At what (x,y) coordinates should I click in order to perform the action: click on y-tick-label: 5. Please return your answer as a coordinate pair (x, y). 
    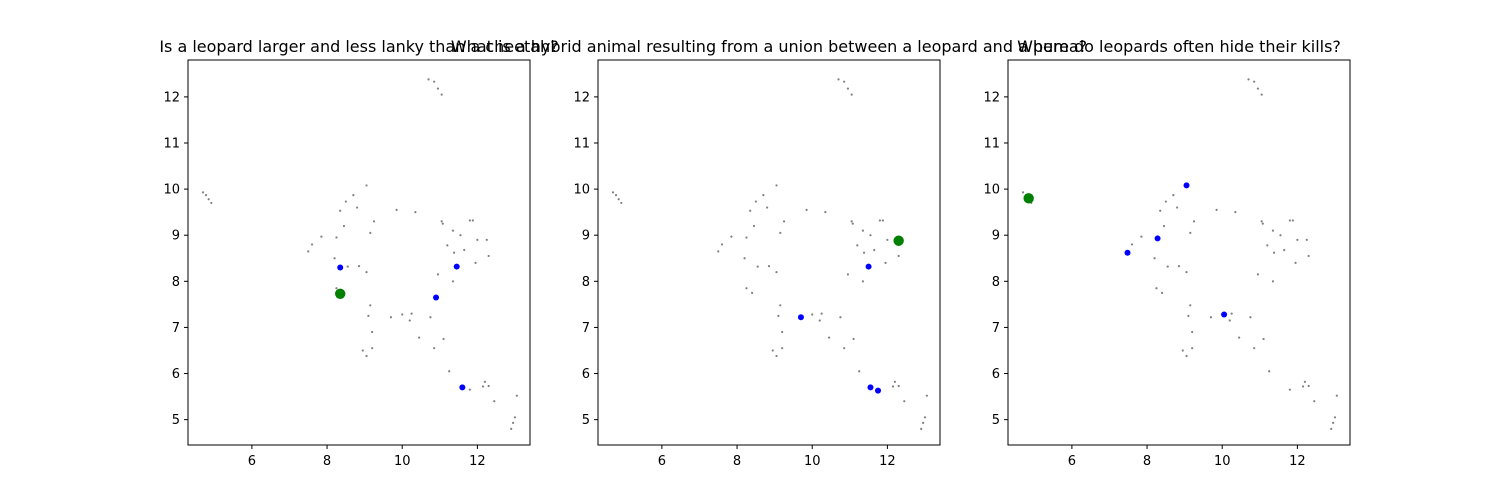
    Looking at the image, I should click on (586, 420).